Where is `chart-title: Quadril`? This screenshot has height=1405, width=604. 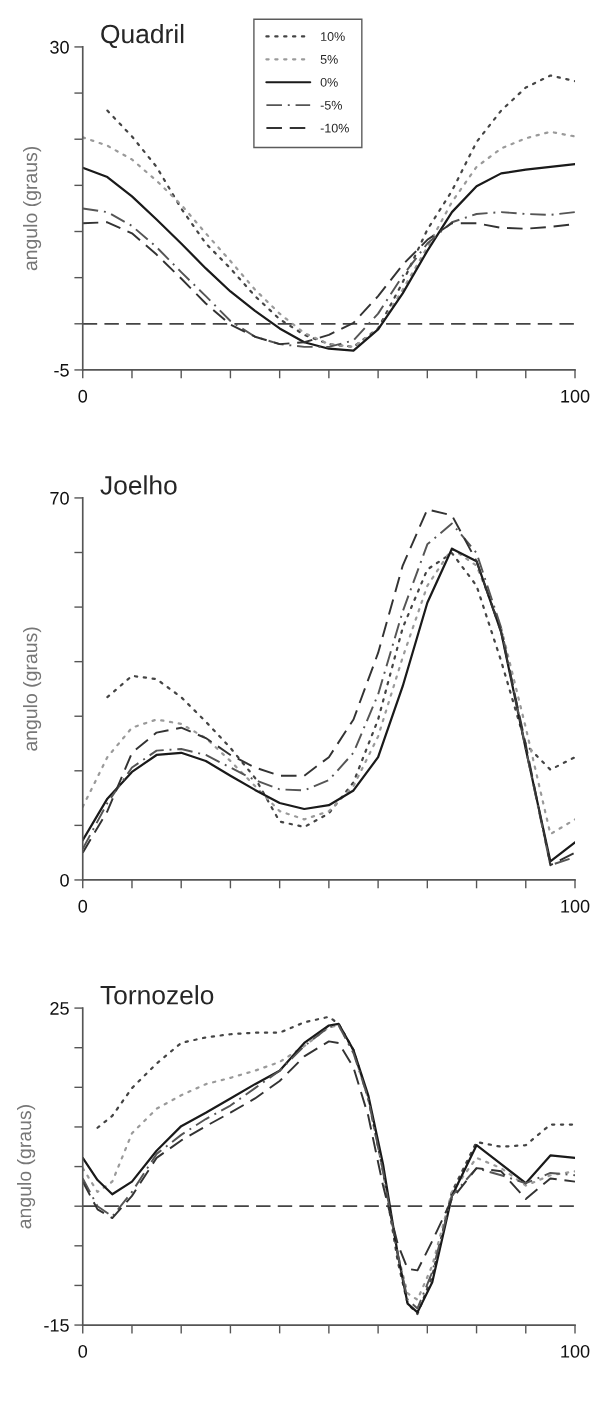
chart-title: Quadril is located at coordinates (142, 36).